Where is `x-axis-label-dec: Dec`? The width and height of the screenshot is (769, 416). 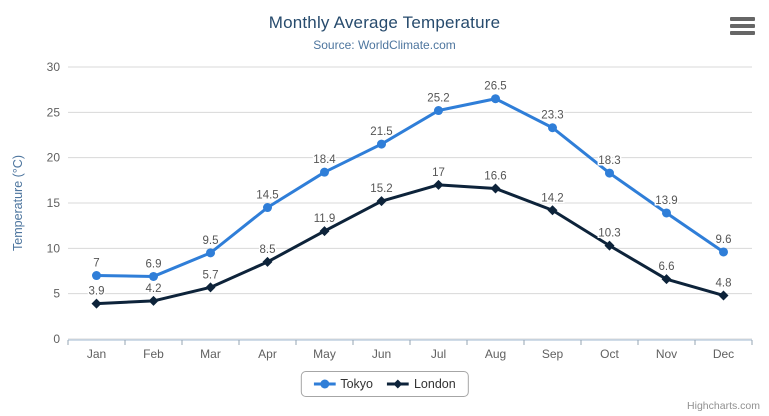 x-axis-label-dec: Dec is located at coordinates (723, 354).